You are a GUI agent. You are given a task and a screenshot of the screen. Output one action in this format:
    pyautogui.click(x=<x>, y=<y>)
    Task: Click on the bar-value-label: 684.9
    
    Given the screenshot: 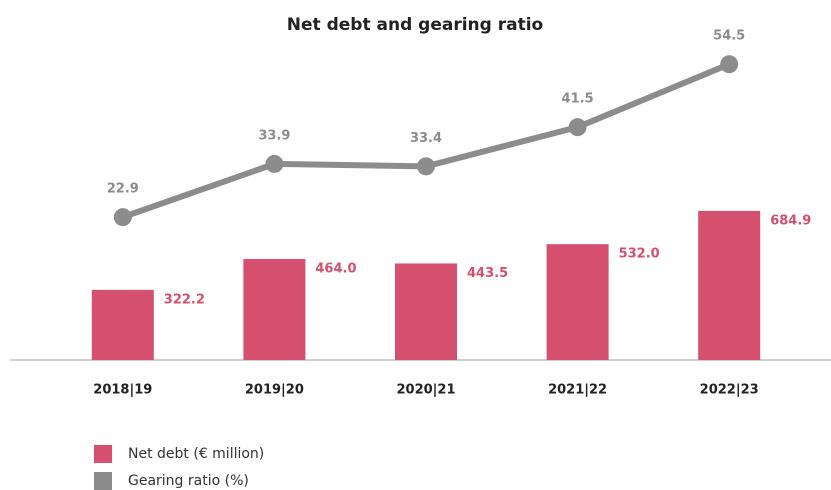 What is the action you would take?
    pyautogui.click(x=790, y=220)
    